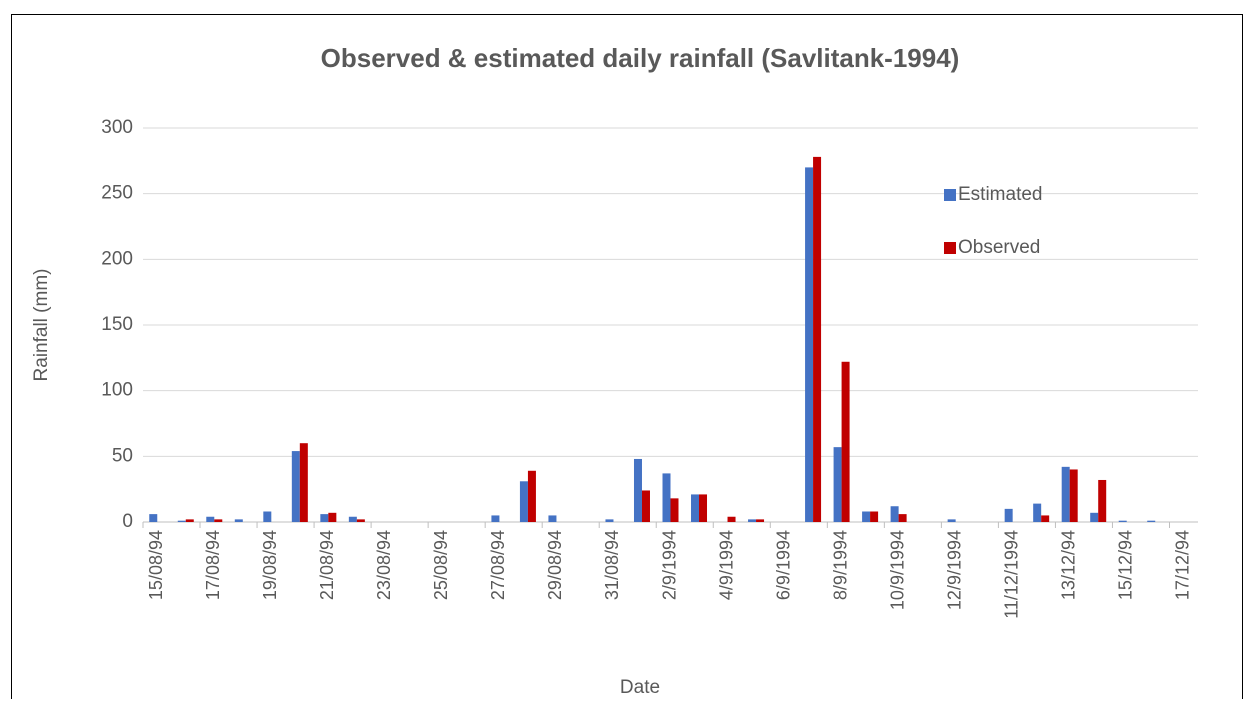  I want to click on y-tick-label: 50, so click(122, 455).